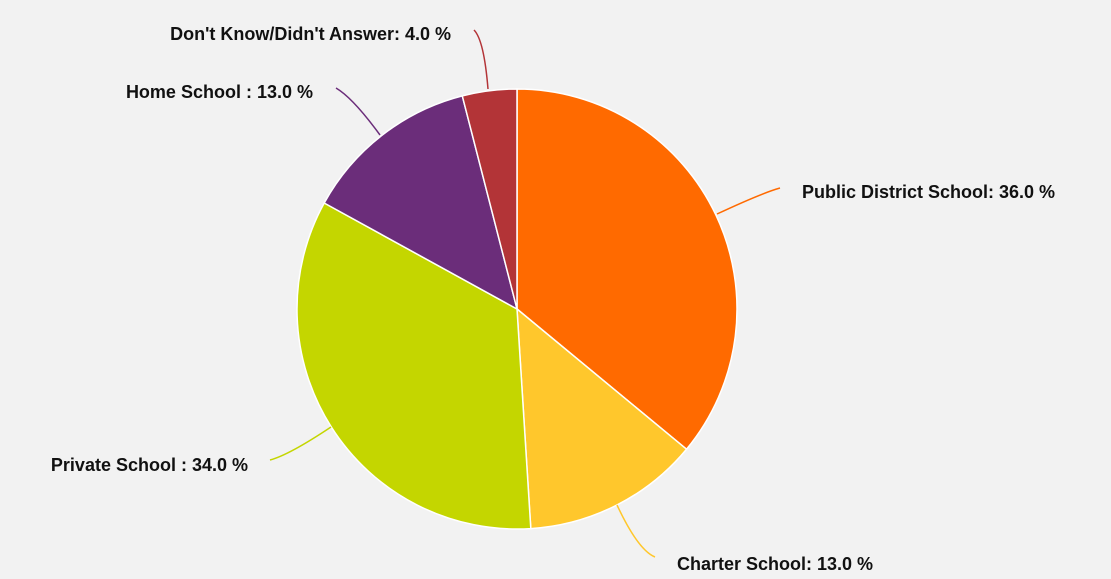  I want to click on slice-label: Charter School: 13.0 %, so click(775, 564).